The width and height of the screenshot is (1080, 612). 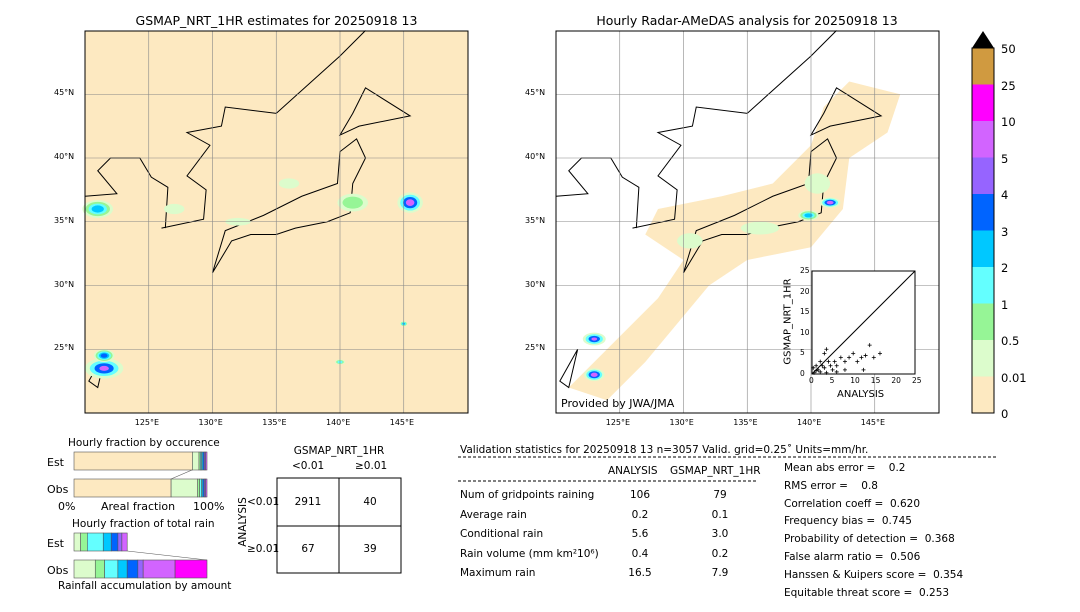 I want to click on occurrence-est-segment, so click(x=196, y=461).